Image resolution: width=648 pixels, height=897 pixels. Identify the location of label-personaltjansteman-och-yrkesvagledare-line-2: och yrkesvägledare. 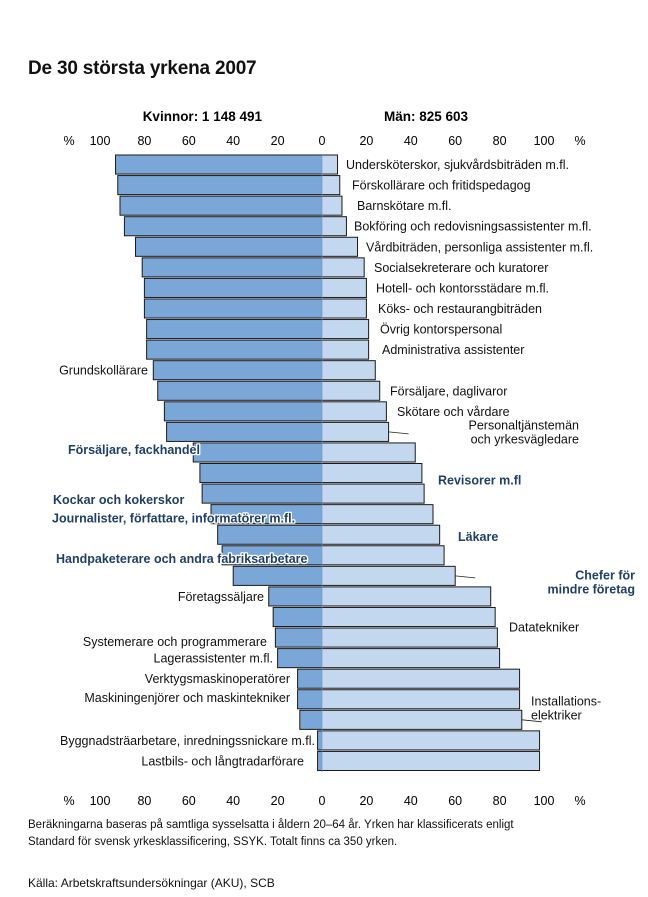
(525, 439).